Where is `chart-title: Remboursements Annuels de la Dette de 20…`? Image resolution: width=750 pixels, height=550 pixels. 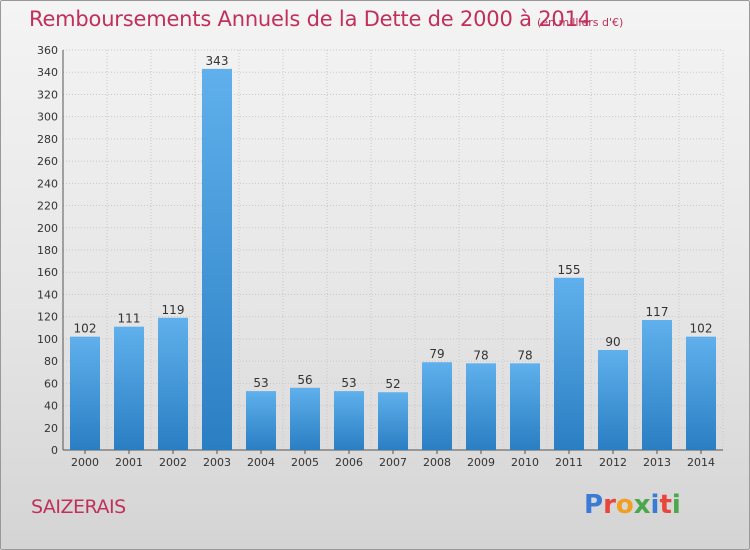
chart-title: Remboursements Annuels de la Dette de 20… is located at coordinates (310, 19).